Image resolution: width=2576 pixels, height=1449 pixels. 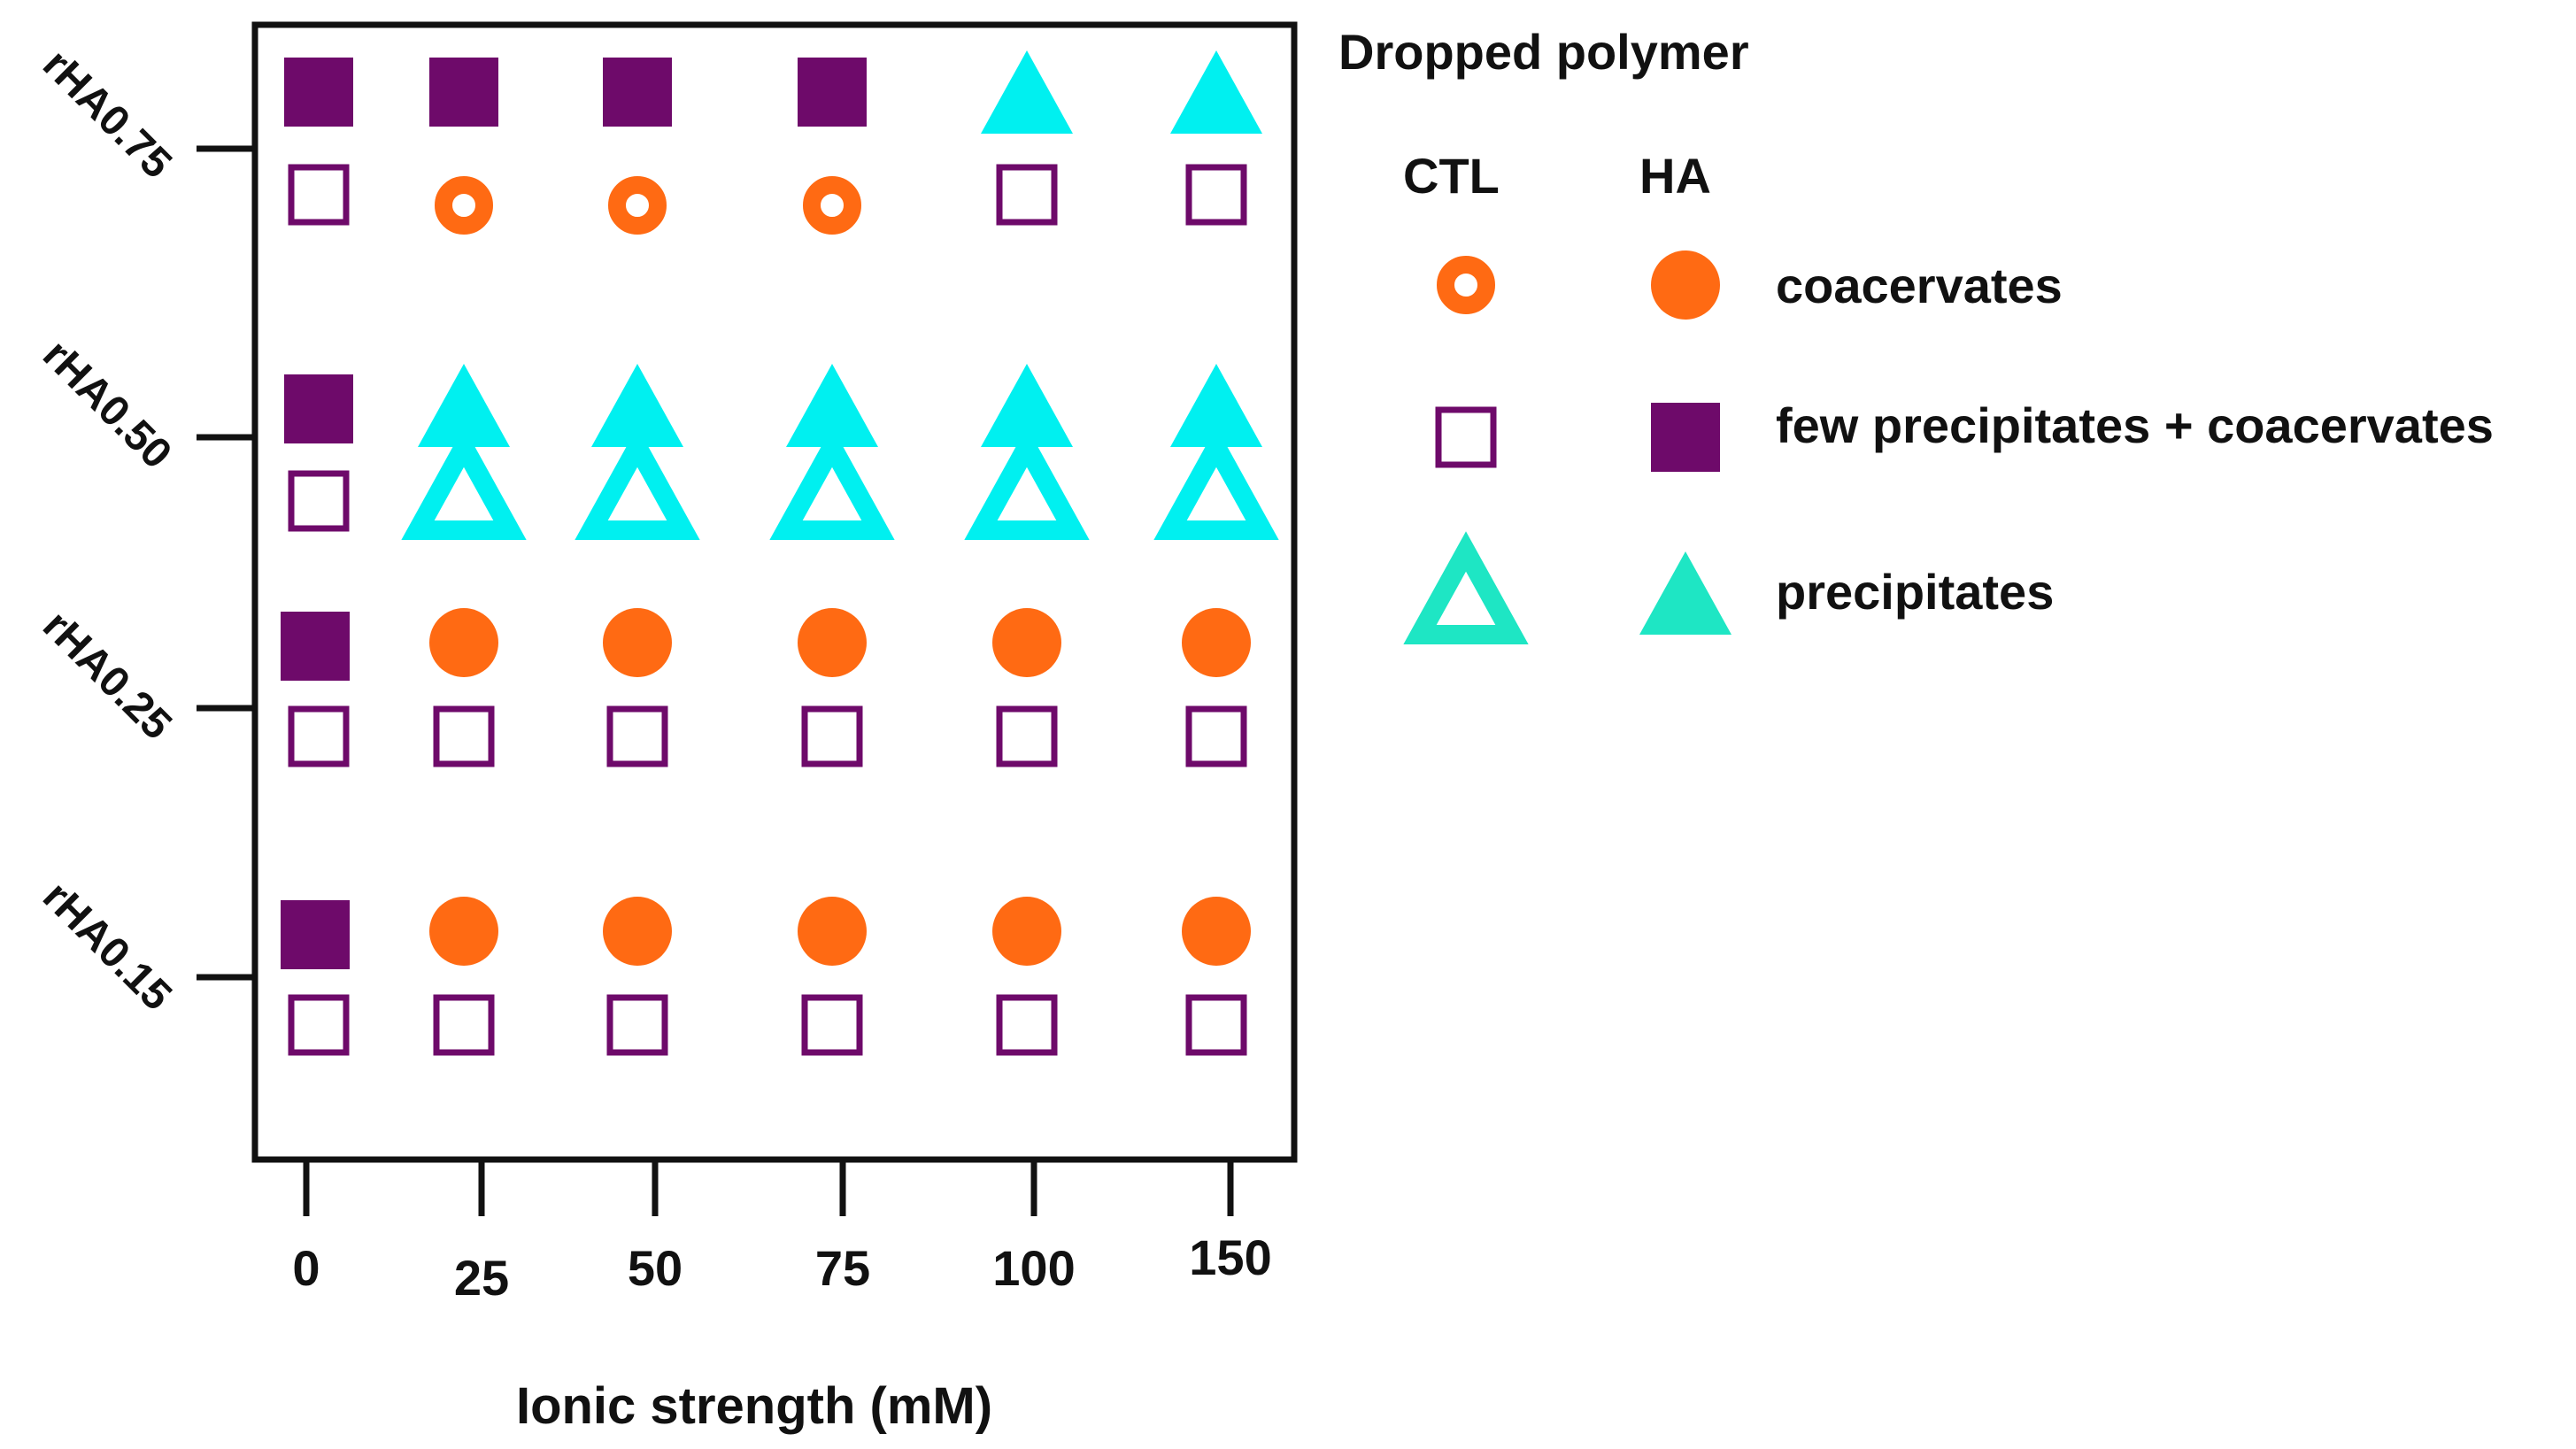 What do you see at coordinates (1230, 1257) in the screenshot?
I see `x-tick-label-5: 150` at bounding box center [1230, 1257].